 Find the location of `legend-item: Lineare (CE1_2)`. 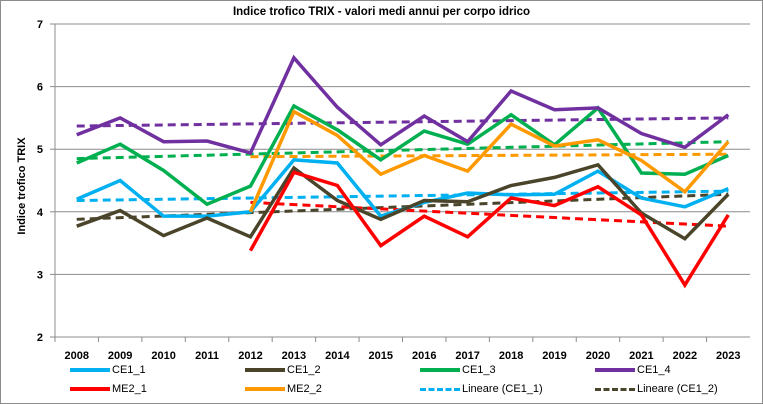

legend-item: Lineare (CE1_2) is located at coordinates (656, 389).